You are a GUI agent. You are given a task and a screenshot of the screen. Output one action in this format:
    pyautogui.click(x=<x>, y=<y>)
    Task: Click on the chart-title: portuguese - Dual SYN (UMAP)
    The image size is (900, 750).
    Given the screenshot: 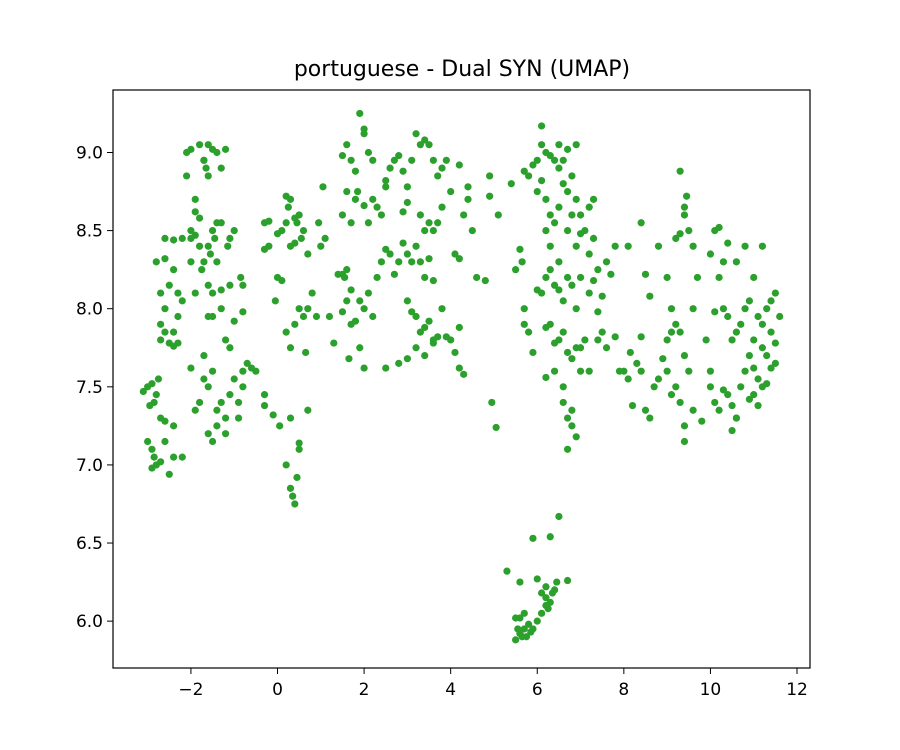 What is the action you would take?
    pyautogui.click(x=462, y=69)
    